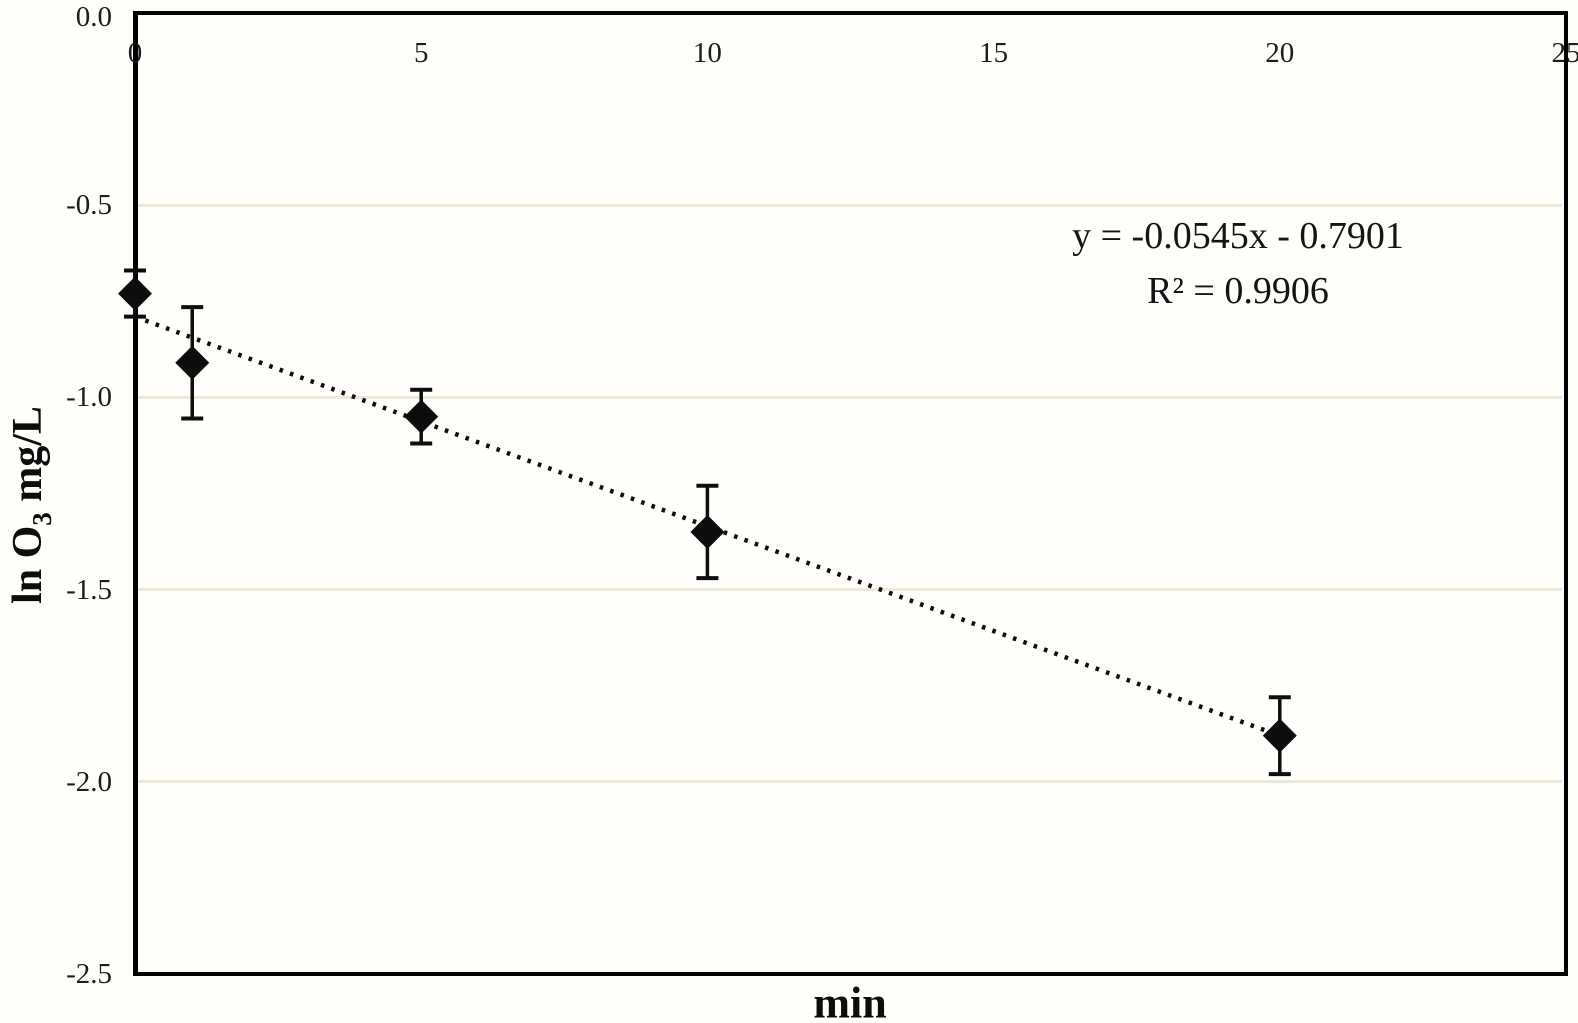 The image size is (1578, 1023). I want to click on x-tick-label: 20, so click(1280, 53).